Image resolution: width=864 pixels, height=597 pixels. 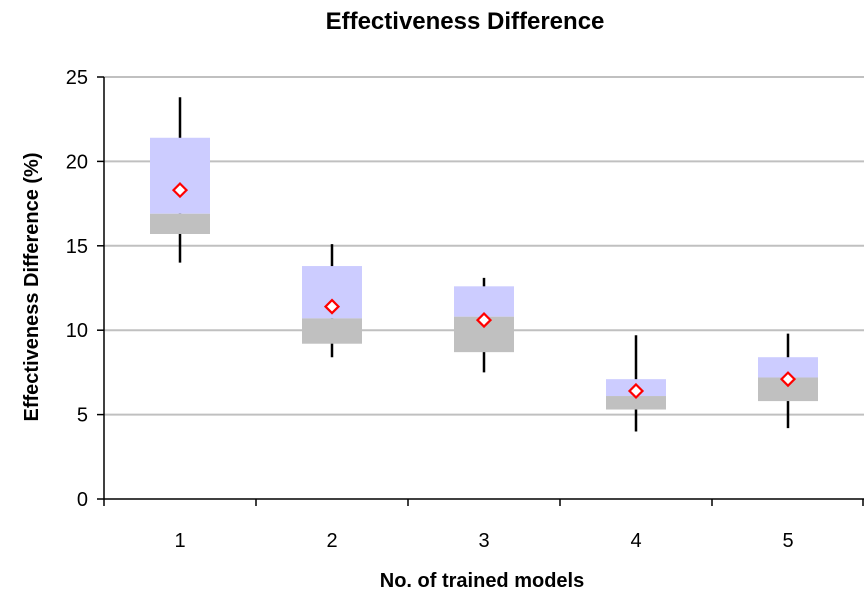 What do you see at coordinates (331, 541) in the screenshot?
I see `x-tick-label: 2` at bounding box center [331, 541].